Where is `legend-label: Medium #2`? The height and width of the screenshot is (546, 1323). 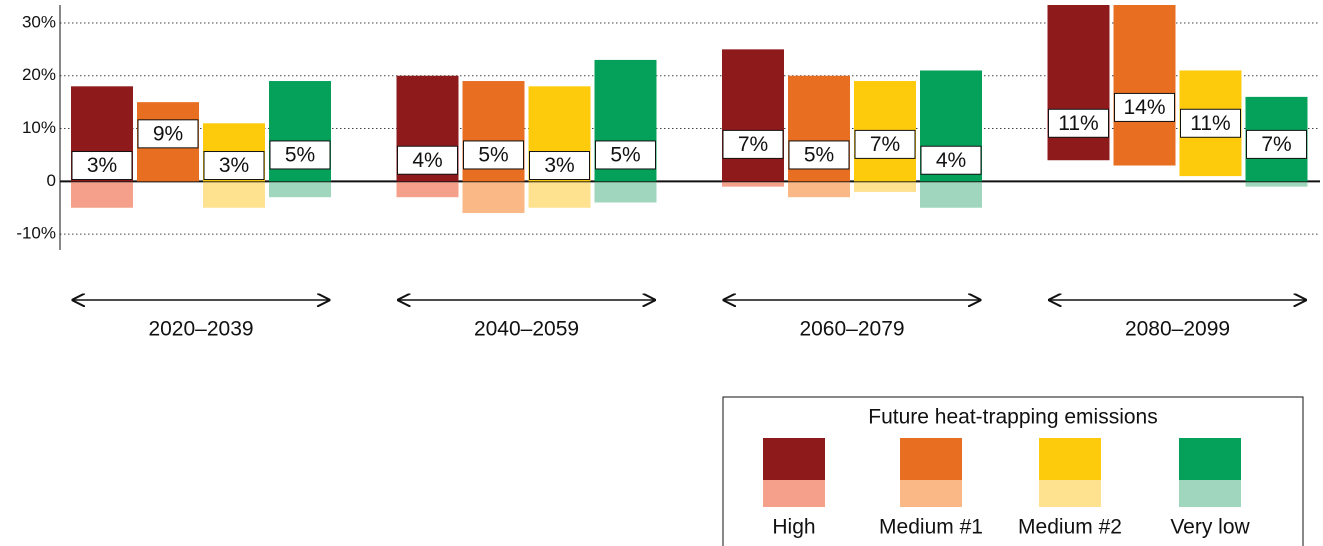
legend-label: Medium #2 is located at coordinates (1070, 527).